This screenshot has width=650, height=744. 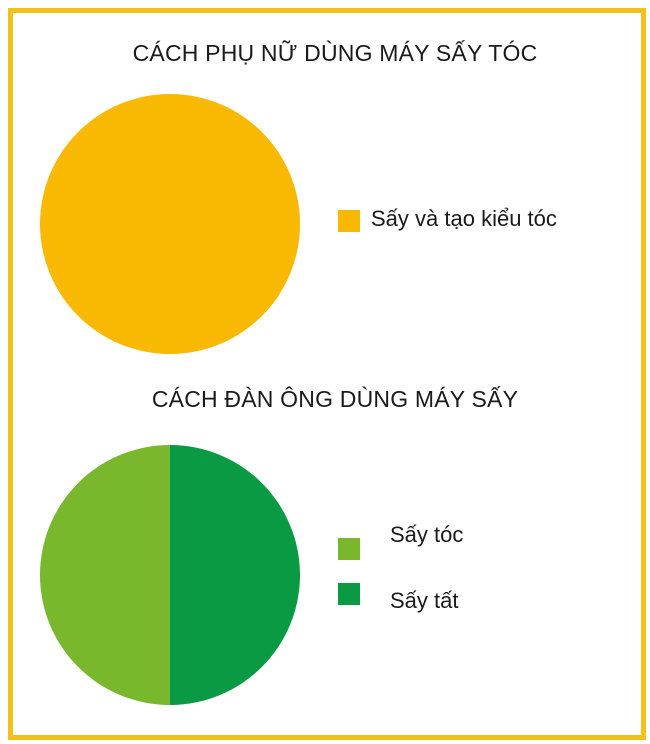 I want to click on pie-men-say-tat-slice, so click(x=235, y=575).